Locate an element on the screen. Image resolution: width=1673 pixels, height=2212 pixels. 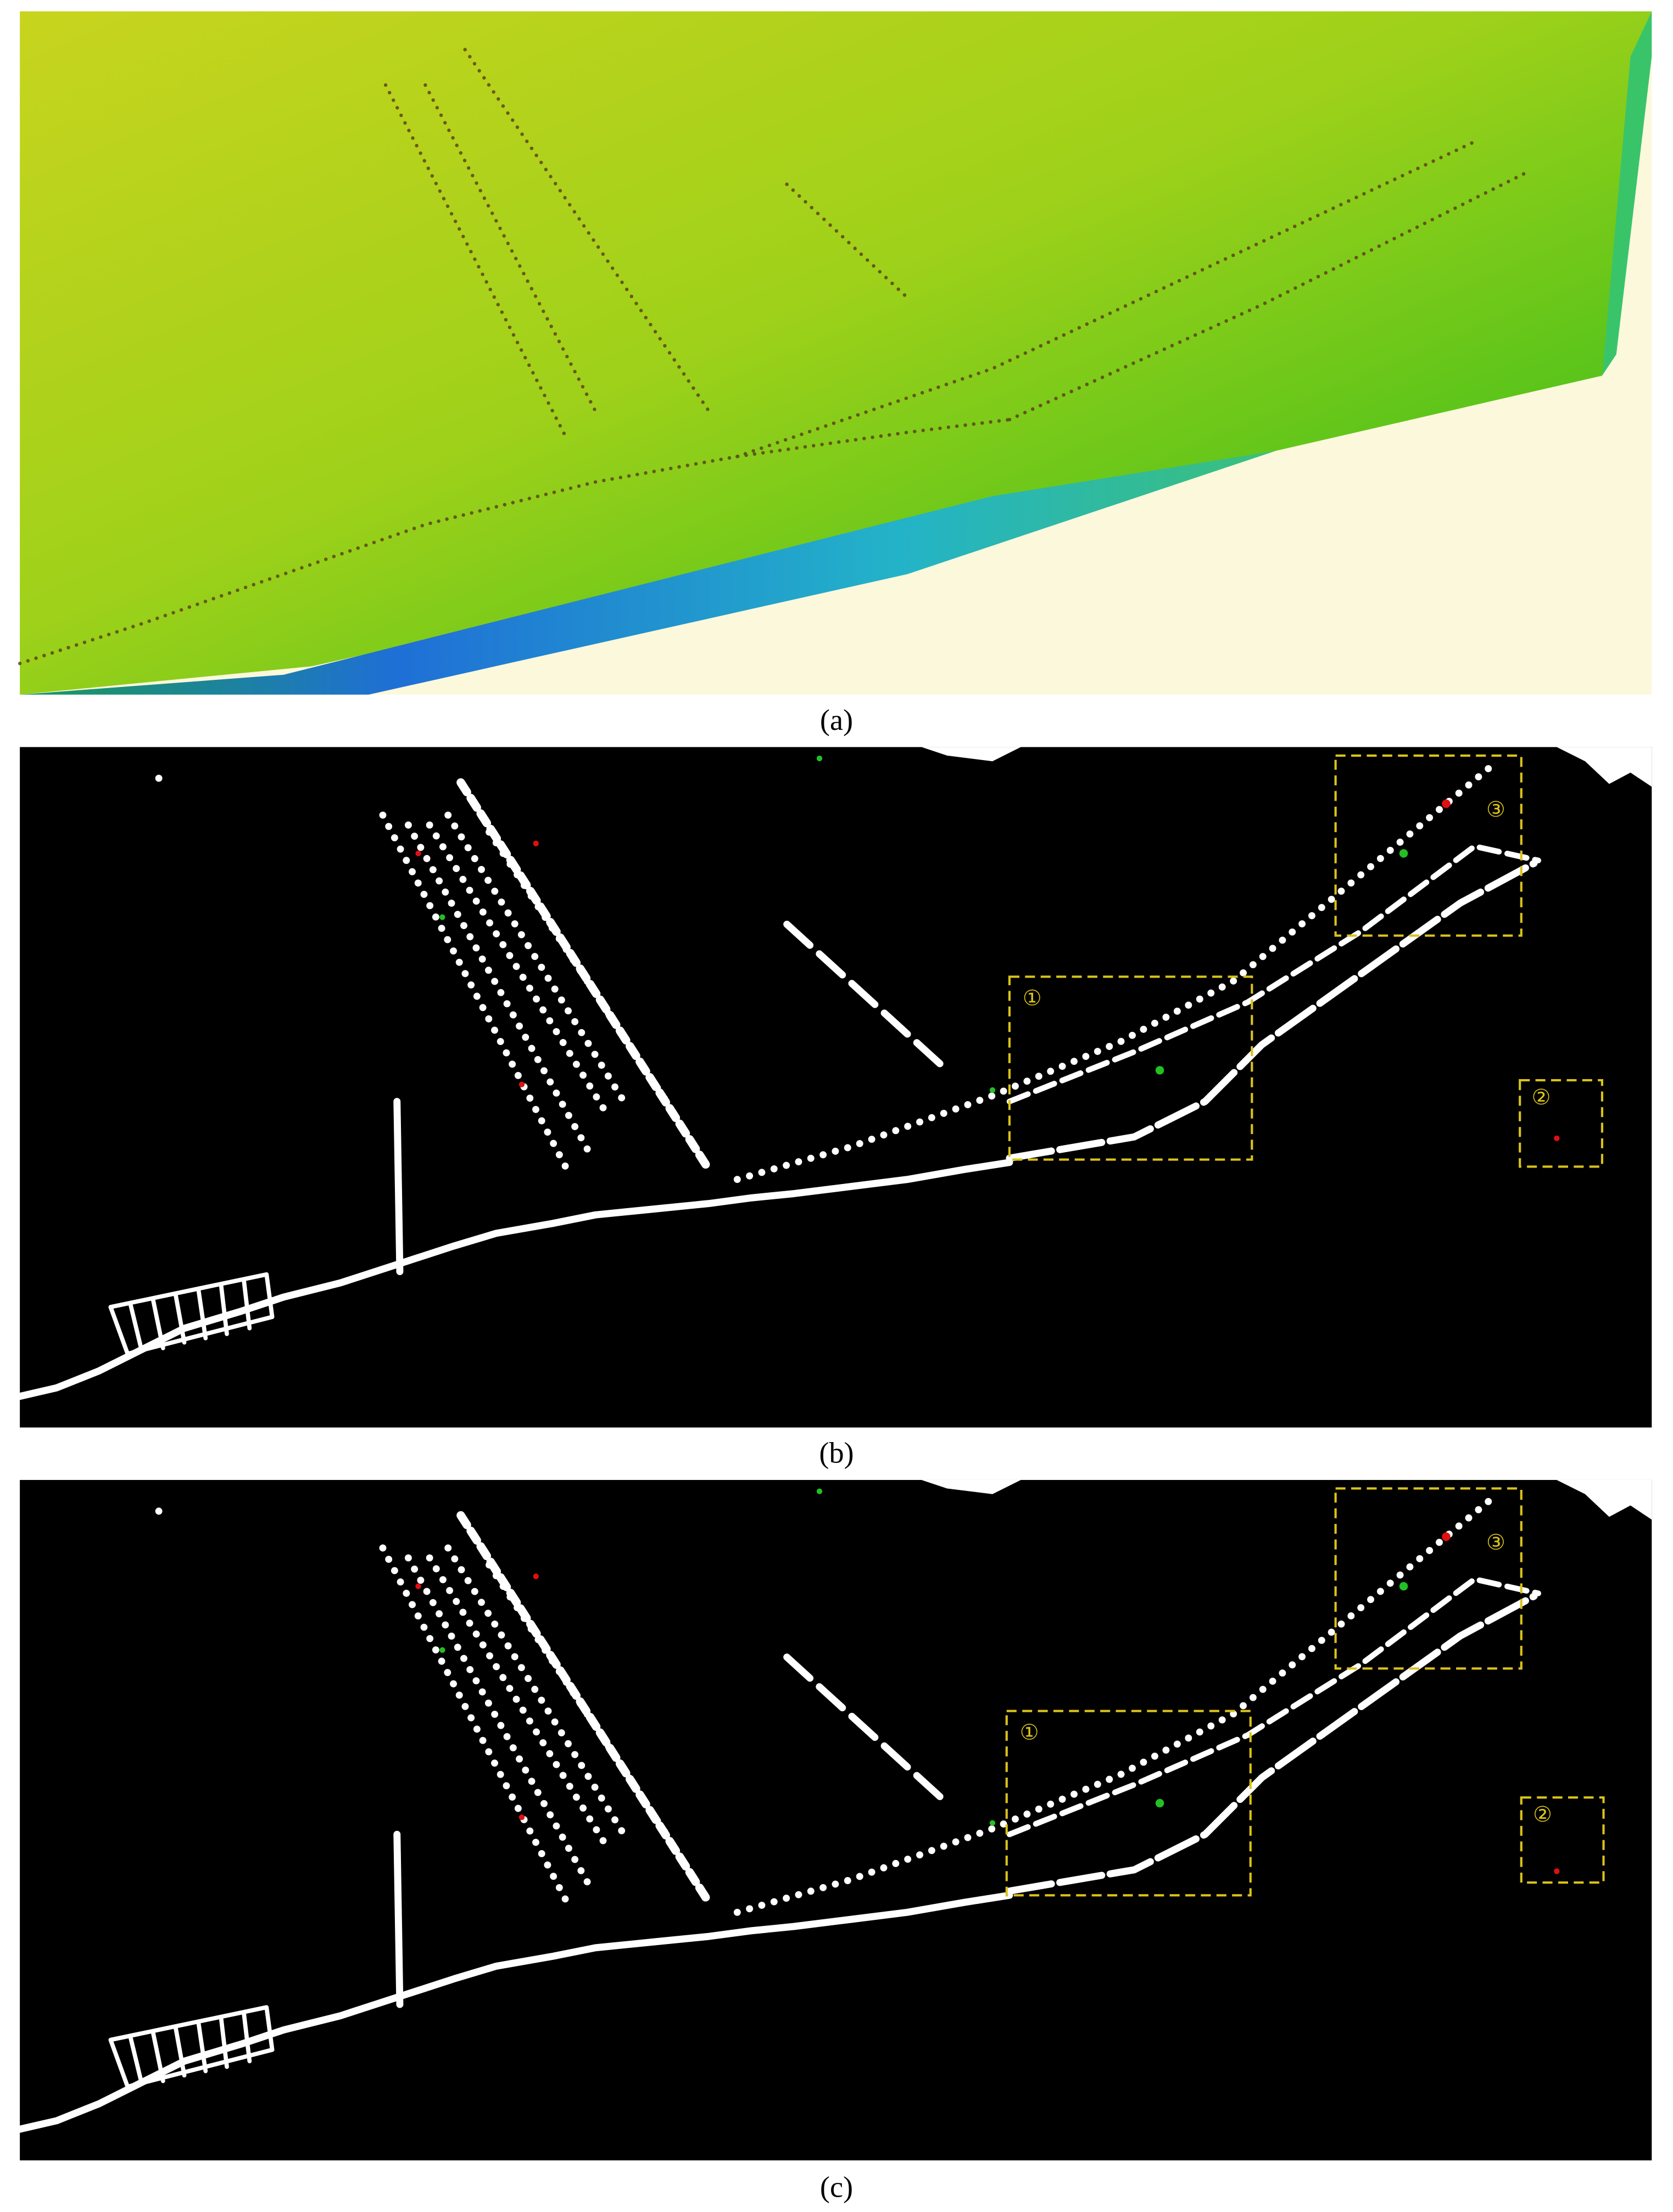
caption: (c) is located at coordinates (836, 2187).